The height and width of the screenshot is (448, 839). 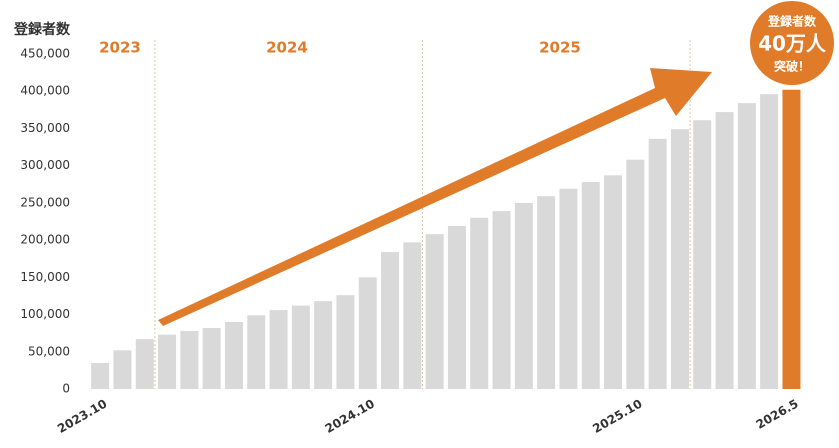 What do you see at coordinates (42, 29) in the screenshot?
I see `y-axis-title: 登録者数` at bounding box center [42, 29].